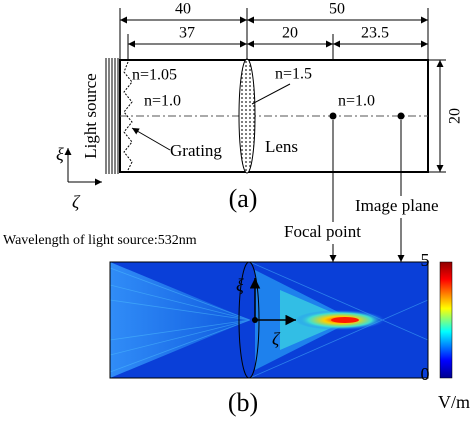  What do you see at coordinates (446, 320) in the screenshot?
I see `colorbar` at bounding box center [446, 320].